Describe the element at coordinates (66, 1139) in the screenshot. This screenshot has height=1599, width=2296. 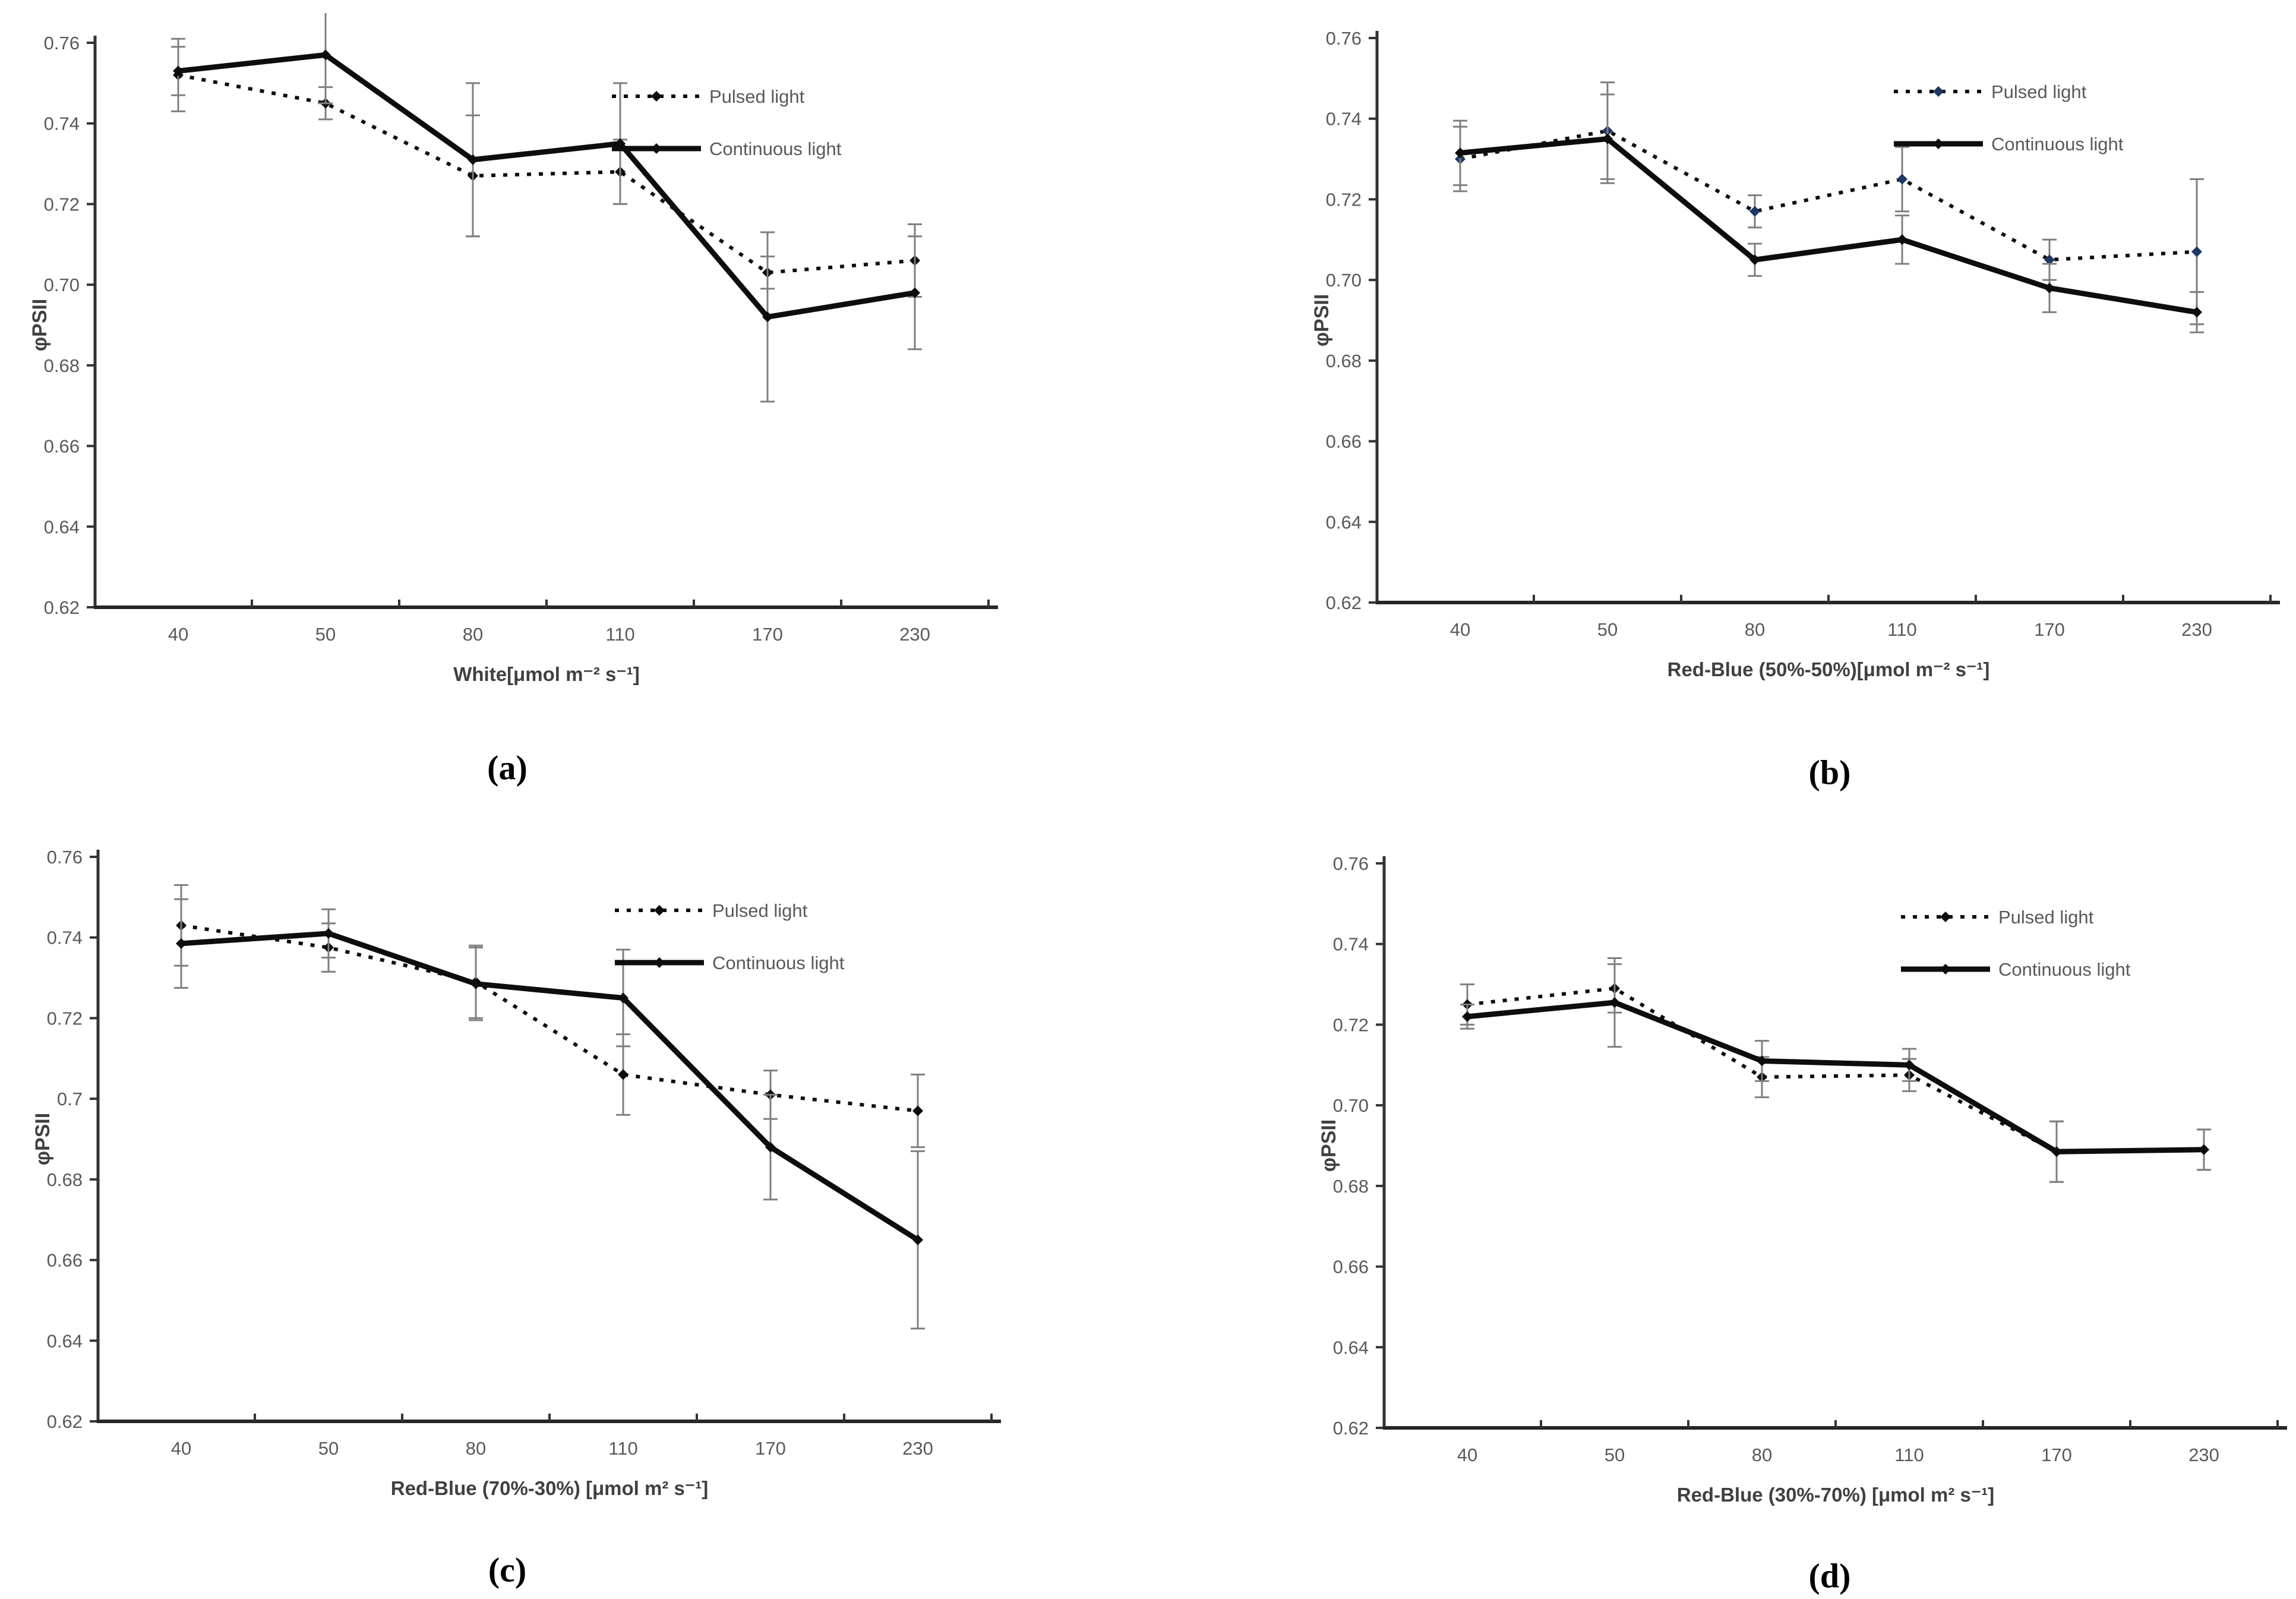
I see `y-axis: 0.76 0.74 0.72 0.7 0.68 0.66 0.64 0.62 φPSII` at that location.